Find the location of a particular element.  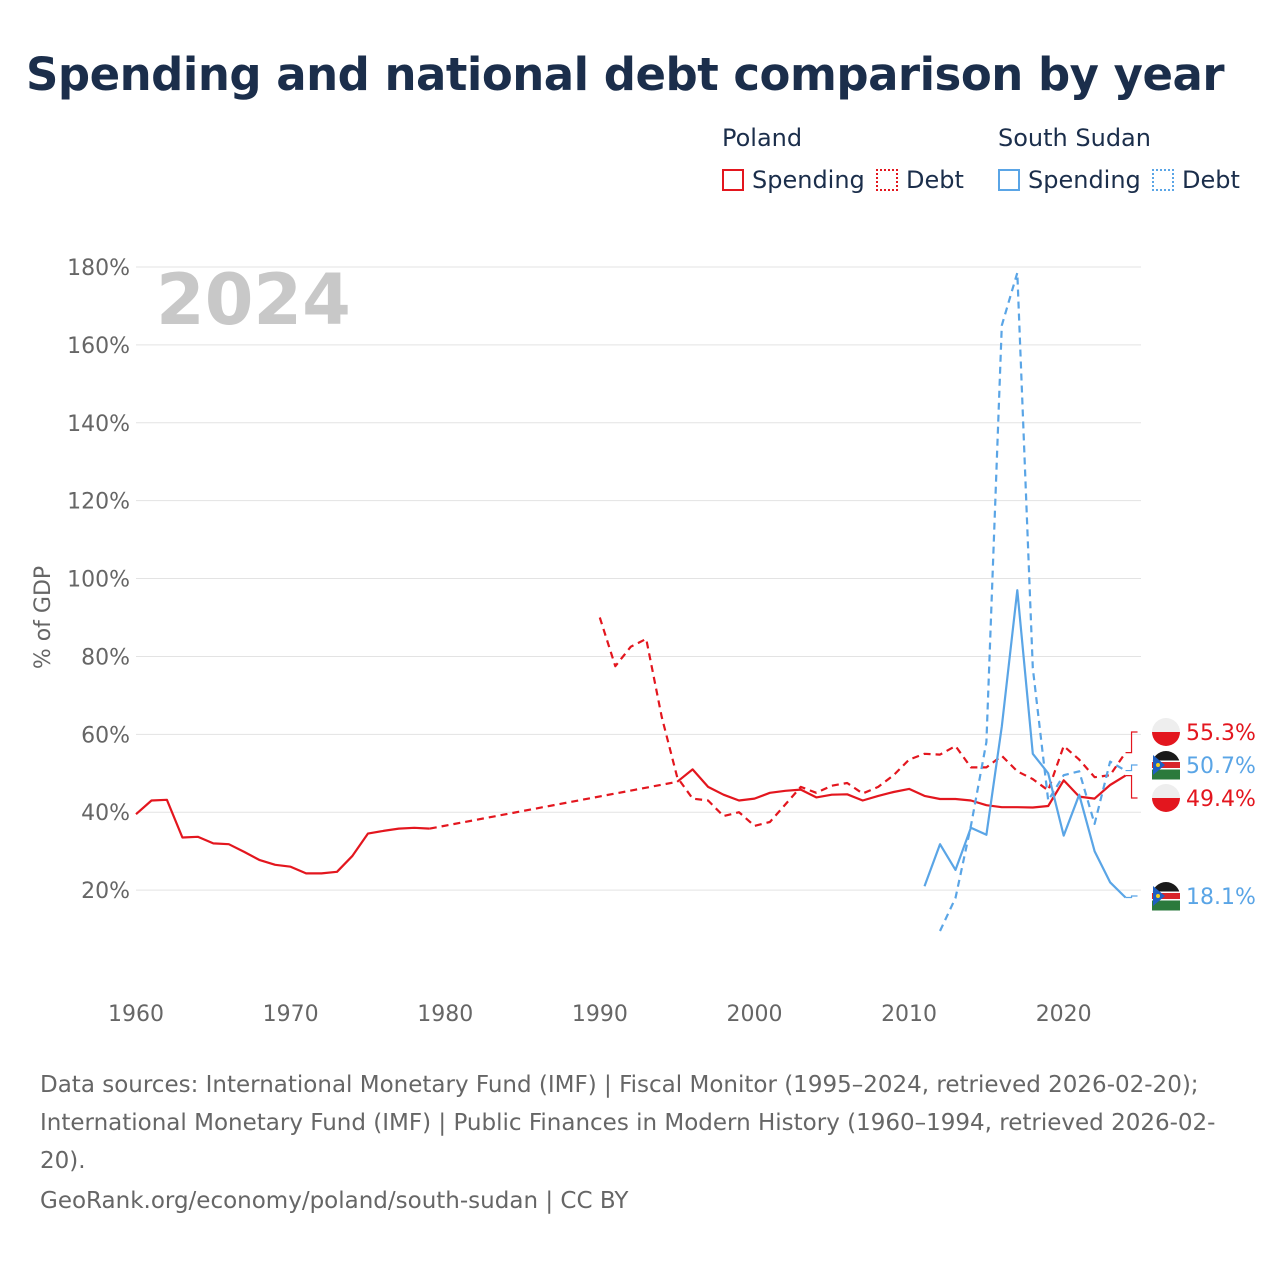

x-tick-label: 2000 is located at coordinates (754, 1014).